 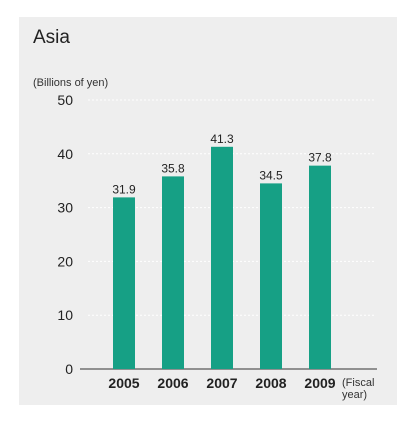 I want to click on y-tick-label: 40, so click(x=65, y=154).